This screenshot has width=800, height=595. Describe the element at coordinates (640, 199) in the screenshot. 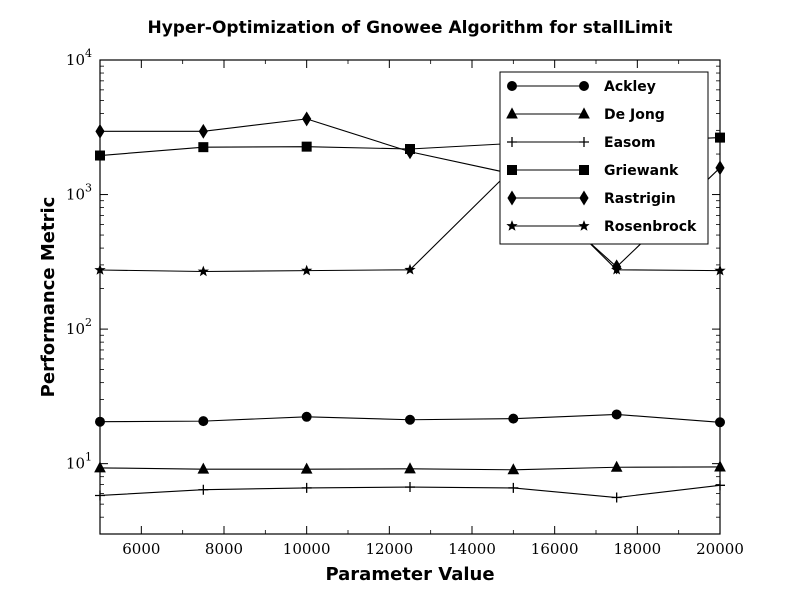

I see `legend-label: Rastrigin` at that location.